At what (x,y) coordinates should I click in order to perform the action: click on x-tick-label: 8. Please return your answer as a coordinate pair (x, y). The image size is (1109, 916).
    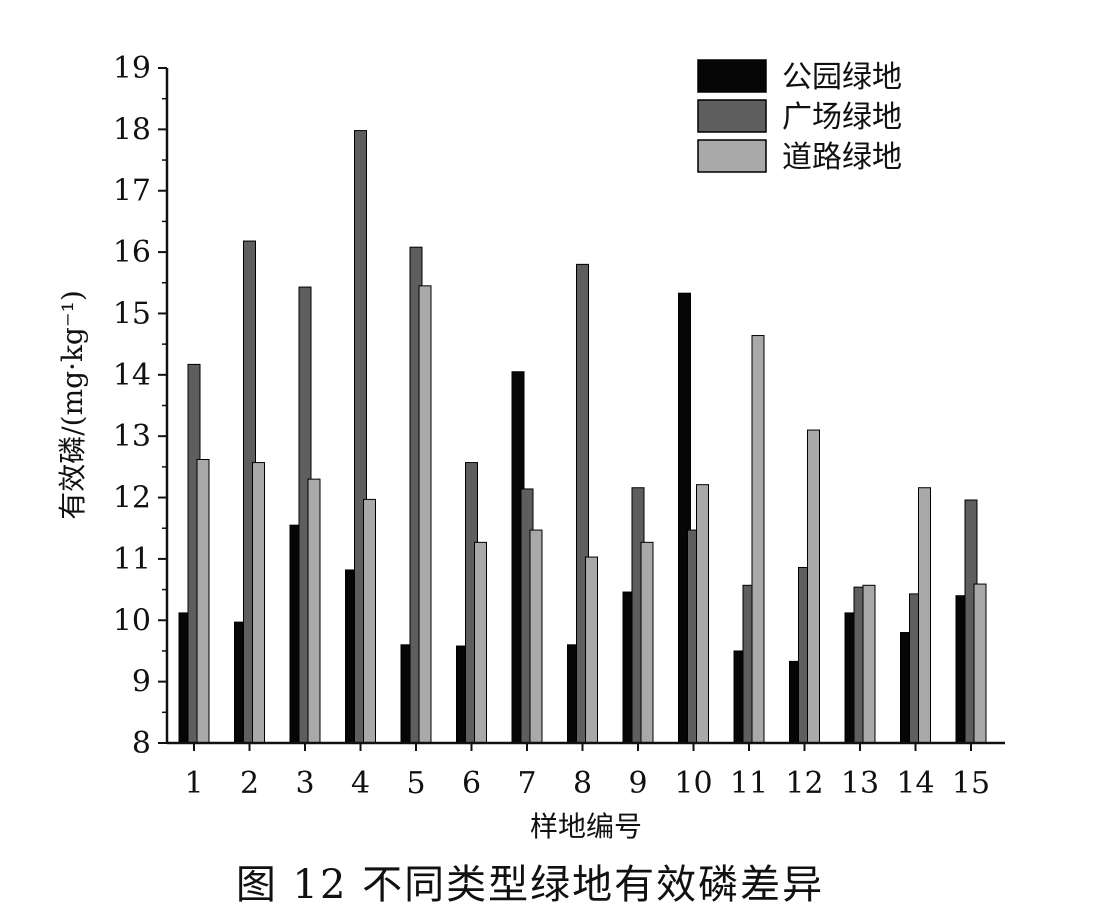
    Looking at the image, I should click on (582, 783).